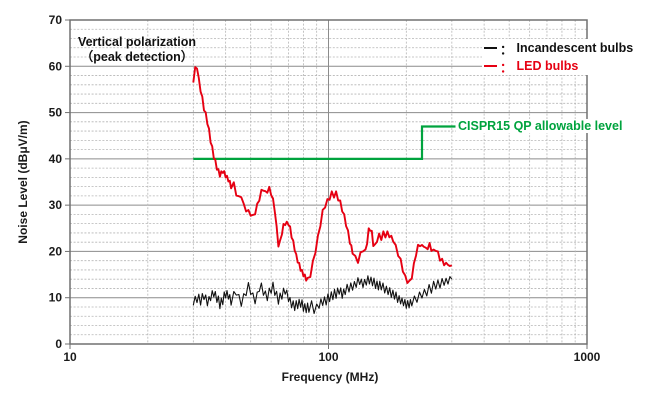  I want to click on legend-label-led: LED bulbs, so click(547, 66).